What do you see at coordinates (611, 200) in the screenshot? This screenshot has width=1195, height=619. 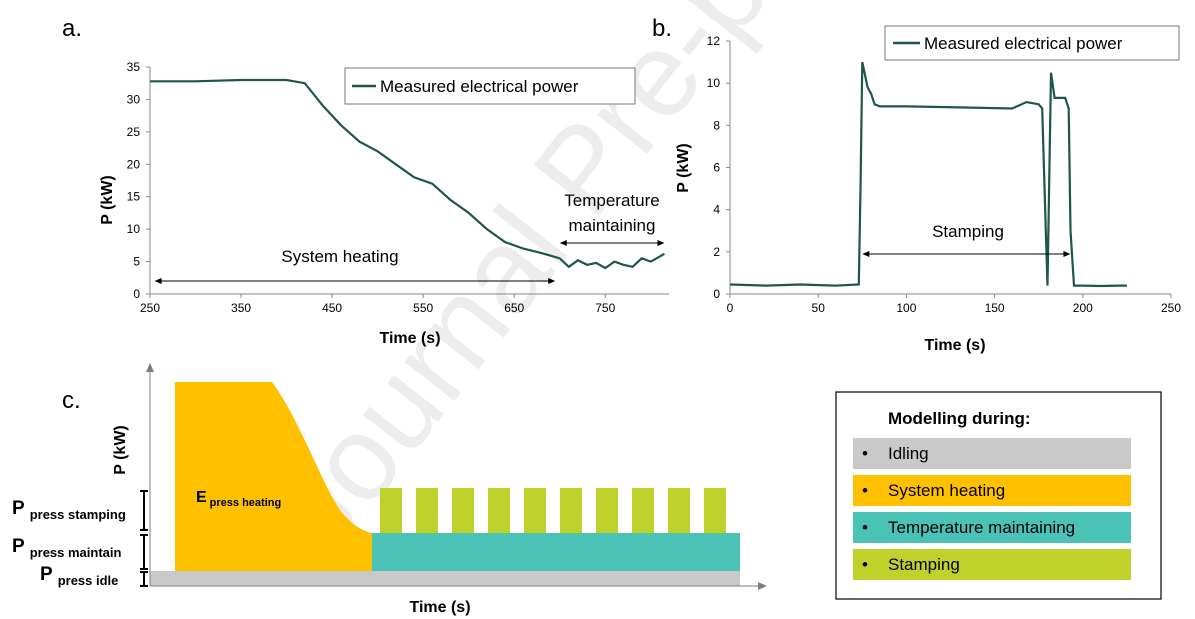 I see `annotation-temperature: Temperature` at bounding box center [611, 200].